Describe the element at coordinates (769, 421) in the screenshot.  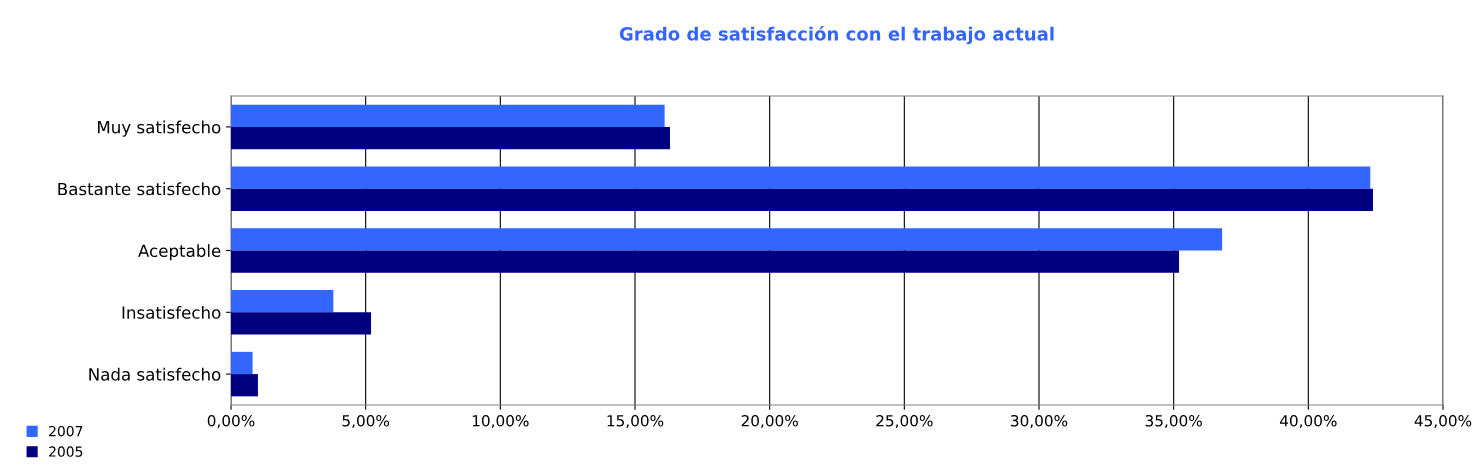
I see `x-tick-label: 20,00%` at that location.